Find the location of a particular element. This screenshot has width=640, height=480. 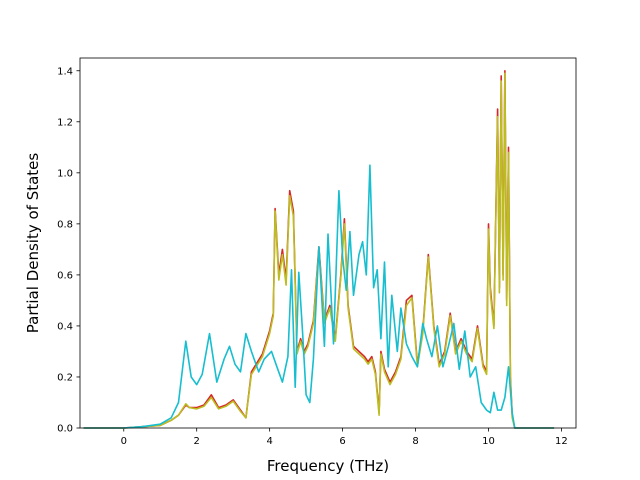

y-tick-label: 0.8 is located at coordinates (65, 224).